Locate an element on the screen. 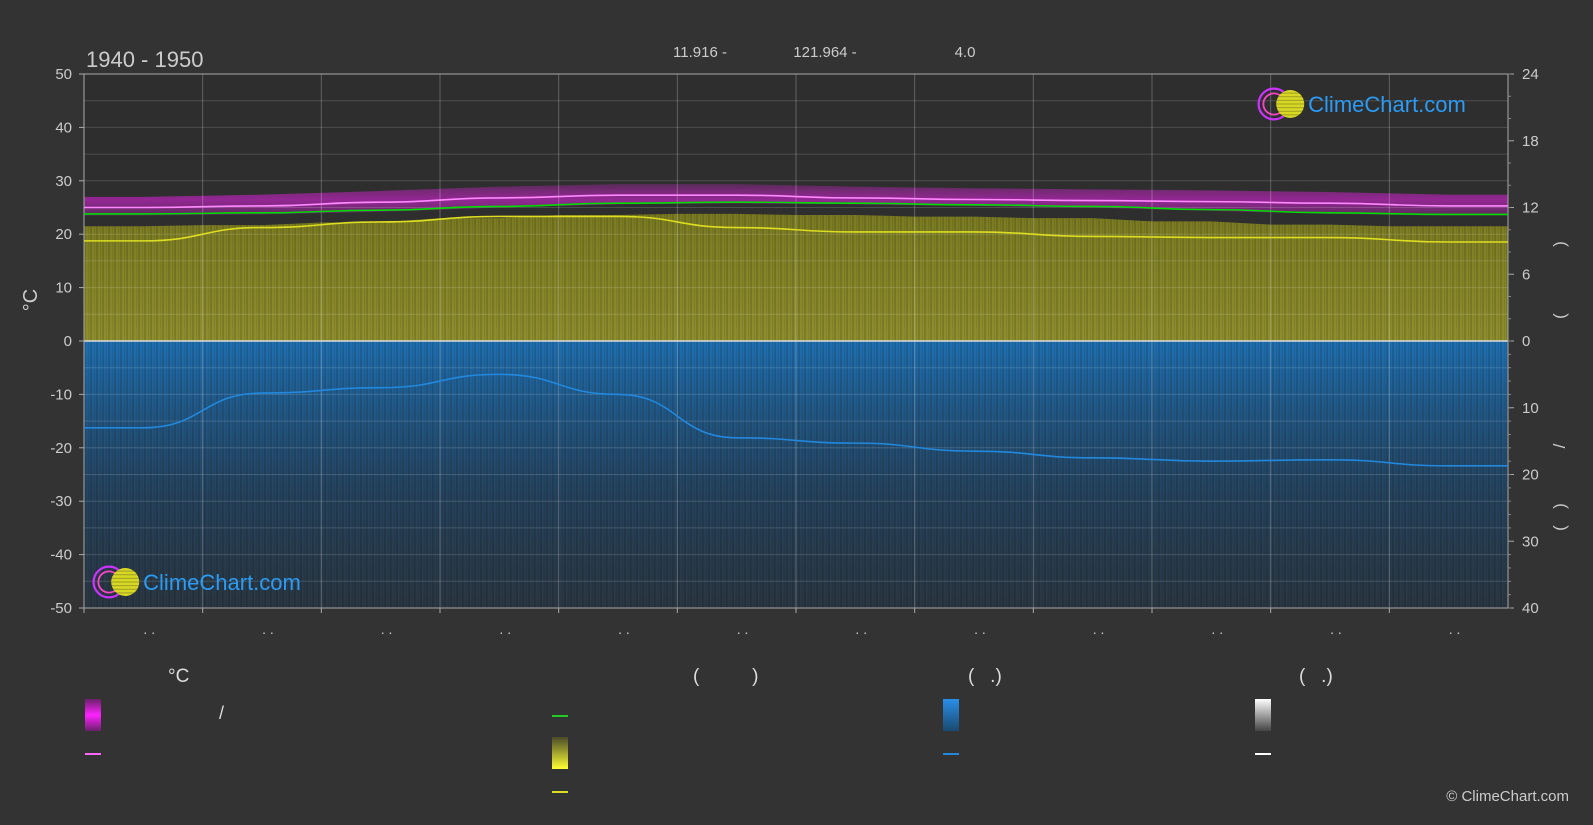 Image resolution: width=1593 pixels, height=825 pixels. left-axis-tick-label: -50 is located at coordinates (61, 608).